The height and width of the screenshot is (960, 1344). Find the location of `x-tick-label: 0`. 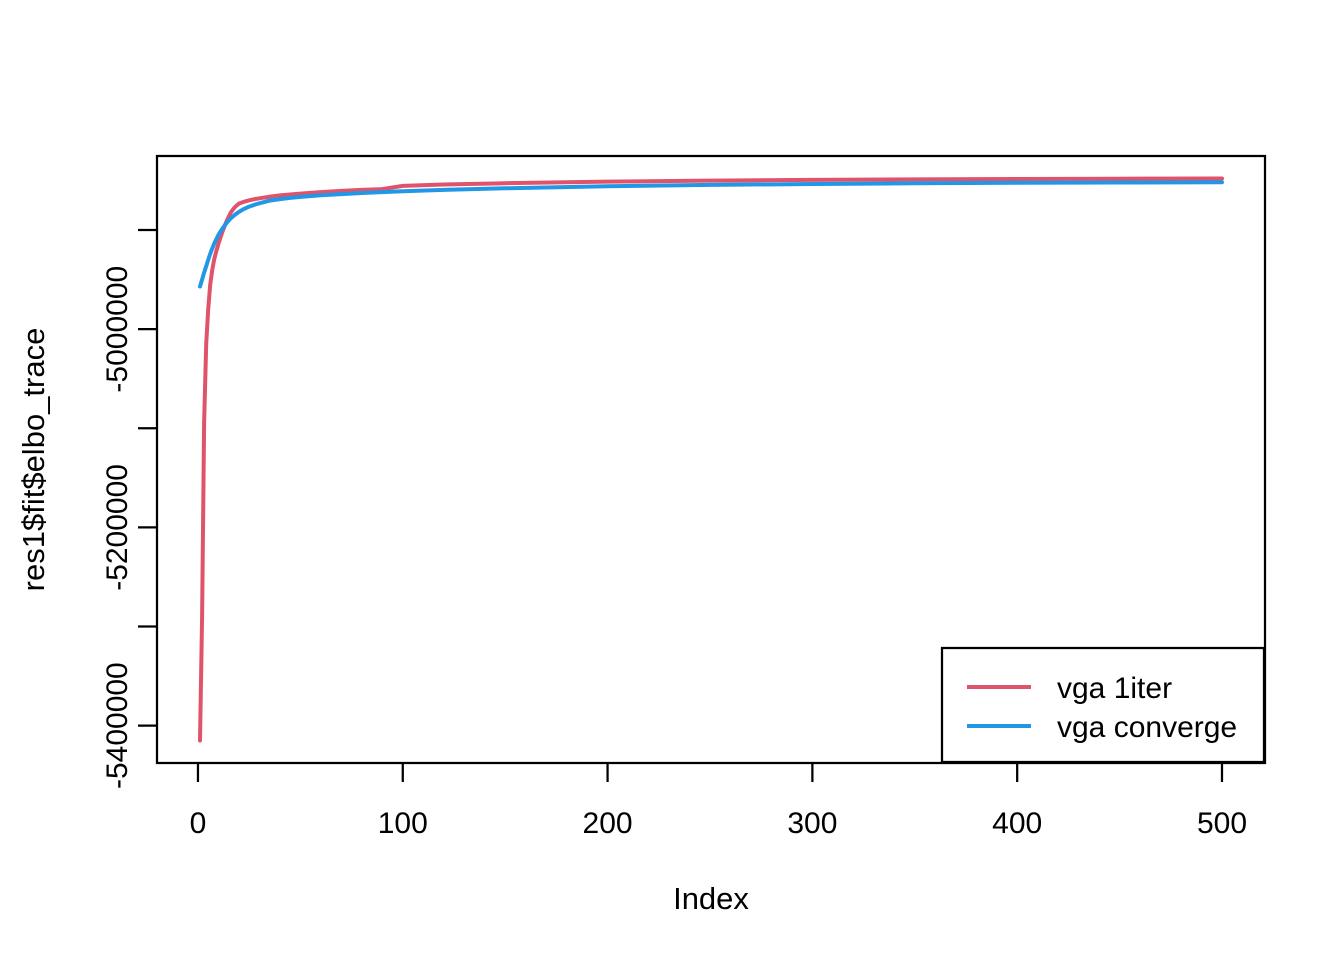

x-tick-label: 0 is located at coordinates (198, 823).